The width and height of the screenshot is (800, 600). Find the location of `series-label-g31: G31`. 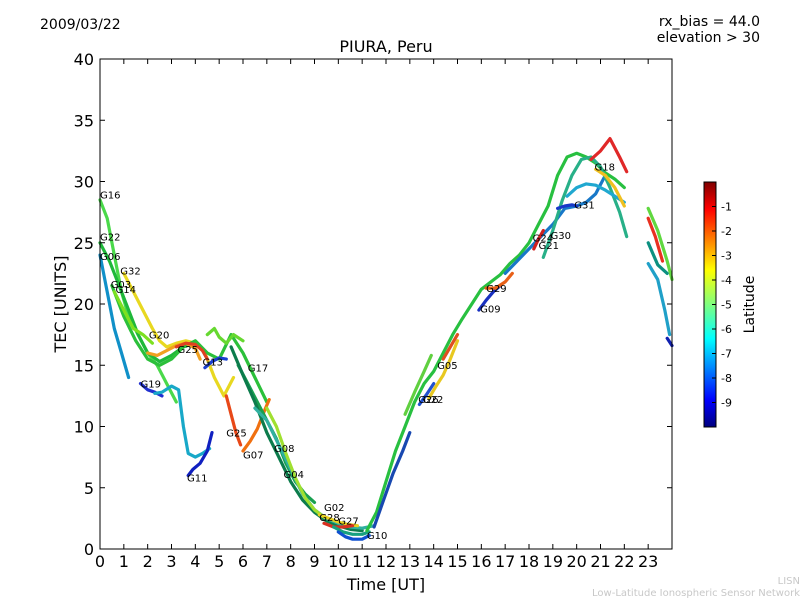

series-label-g31: G31 is located at coordinates (584, 205).